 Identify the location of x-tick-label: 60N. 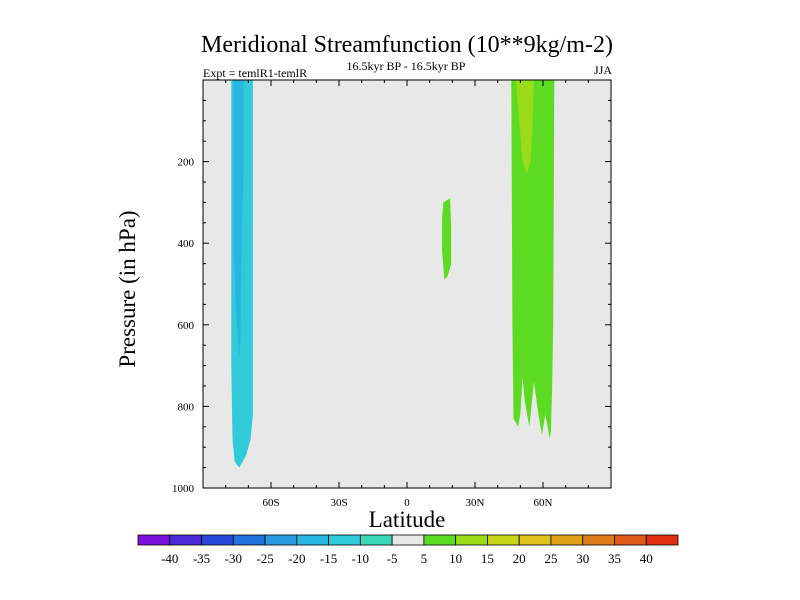
(543, 503).